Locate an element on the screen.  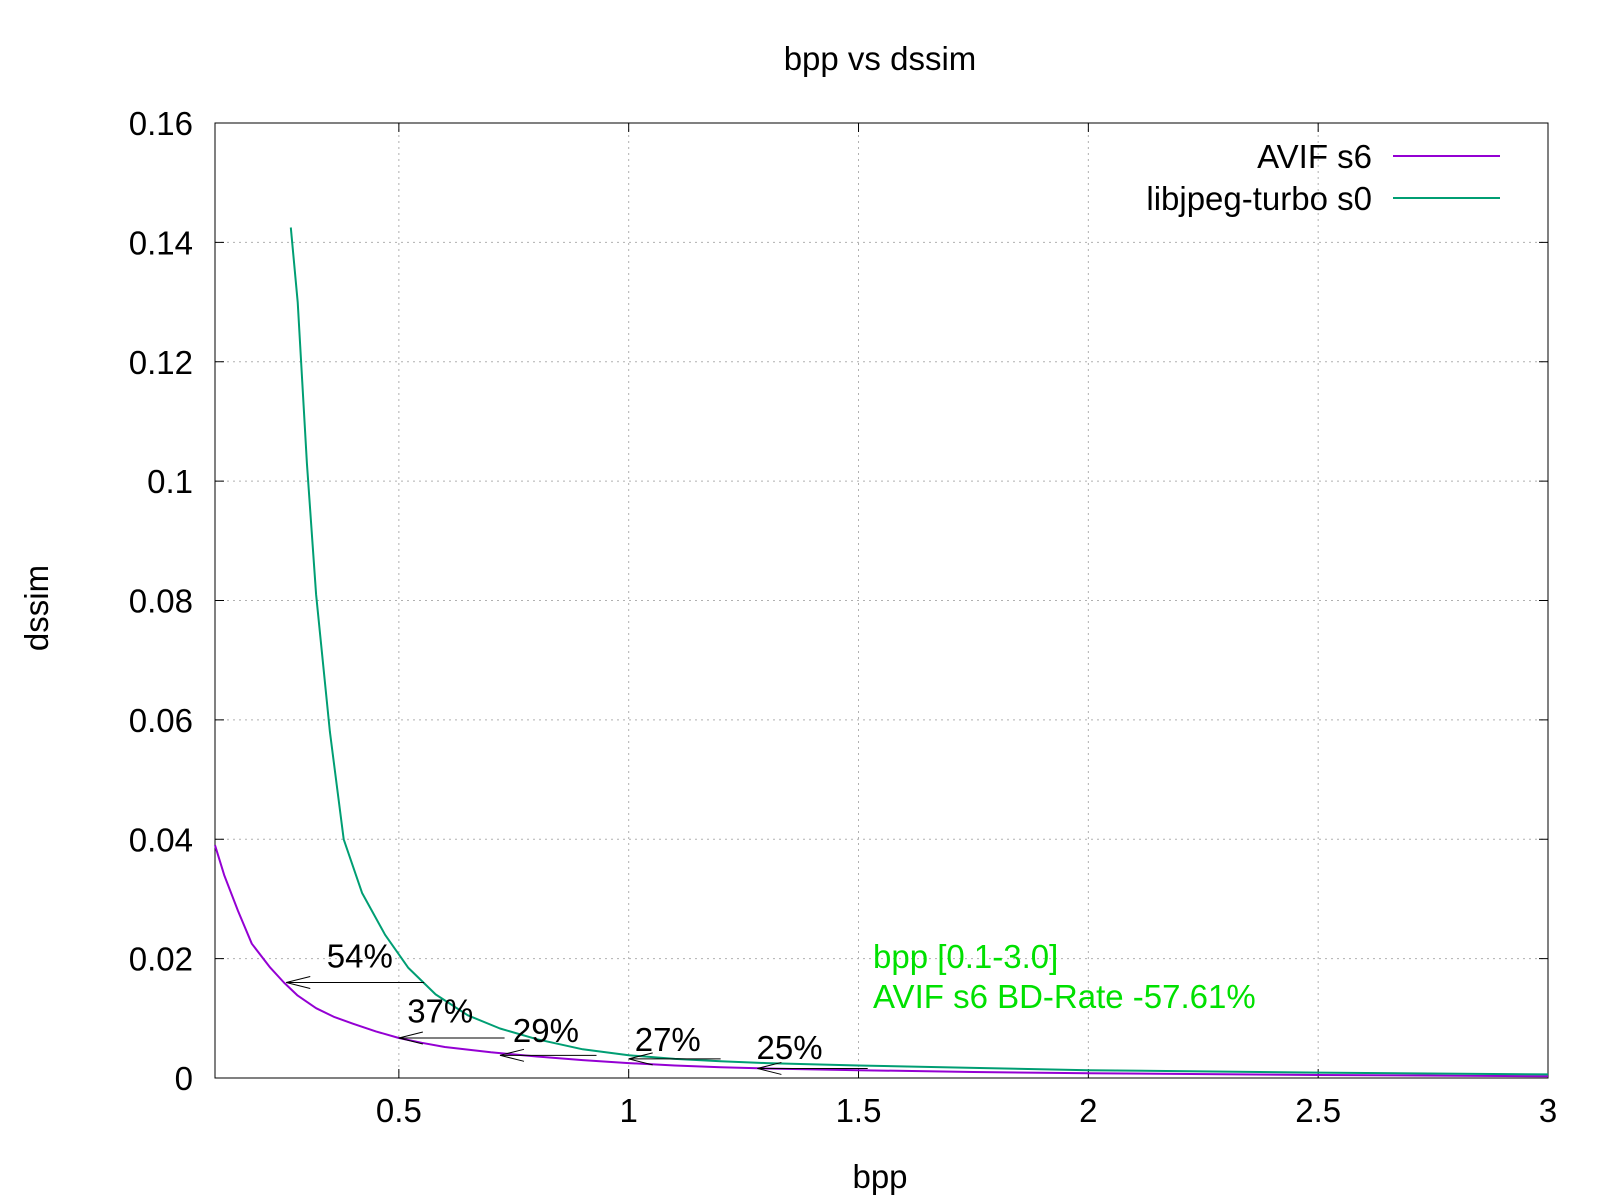
y-tick-label: 0.14 is located at coordinates (161, 242).